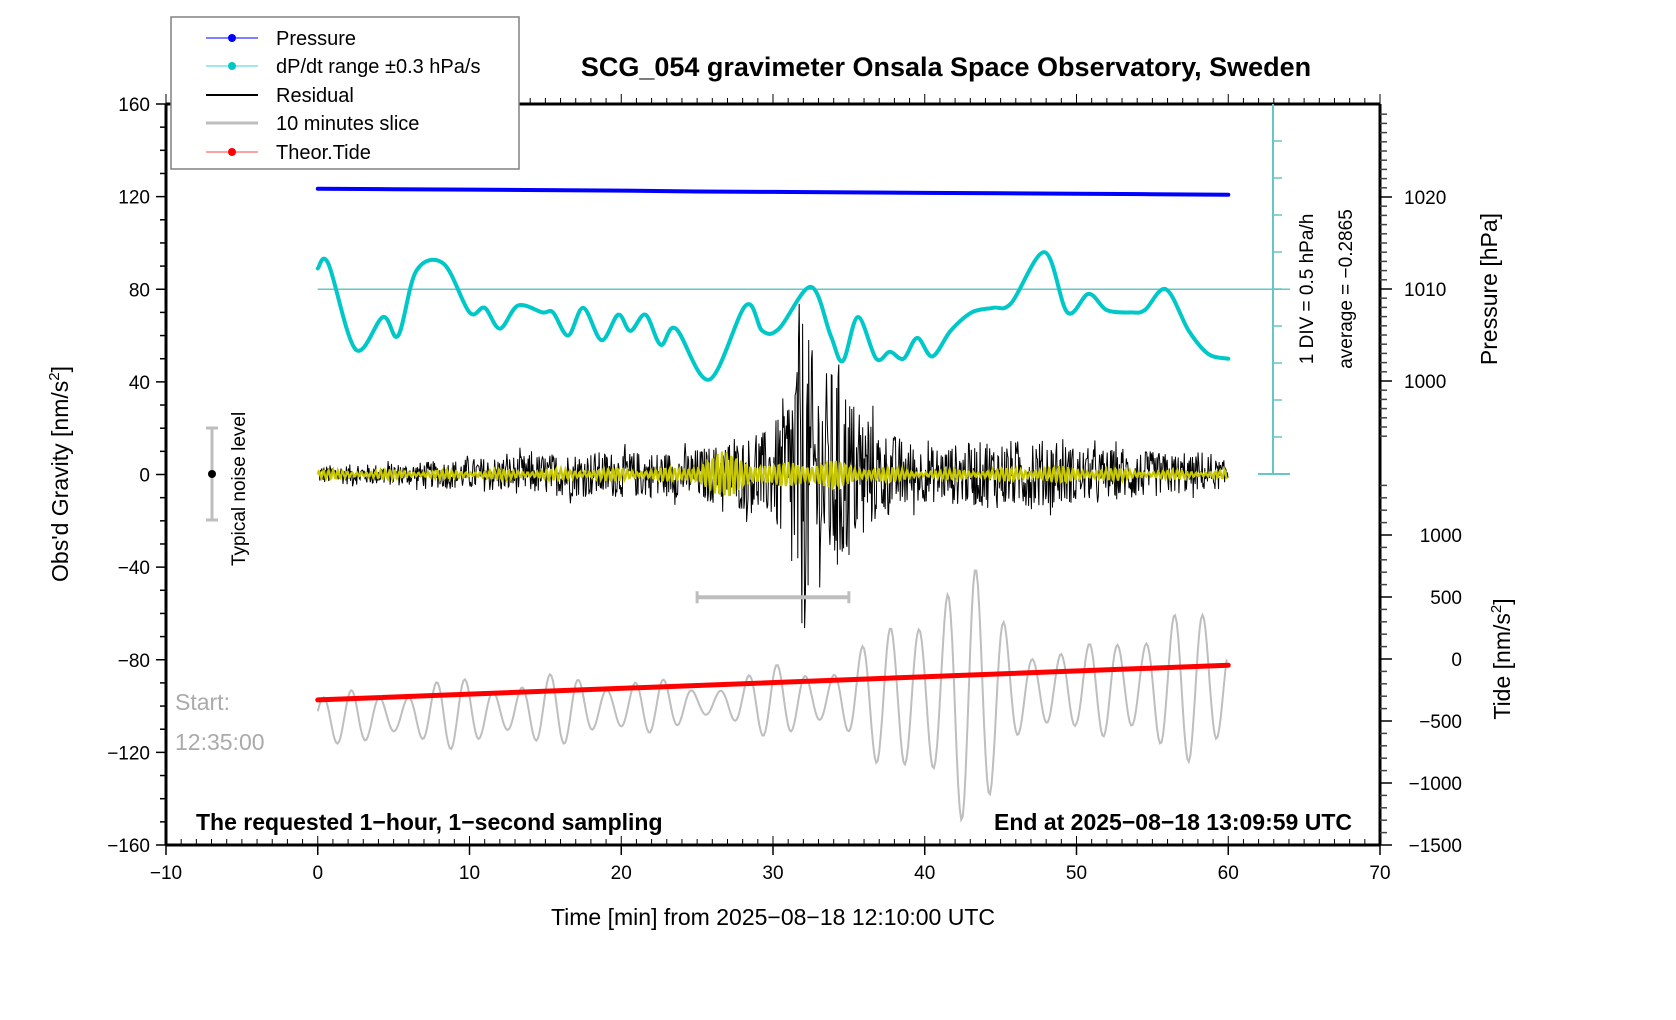 This screenshot has height=1020, width=1676. What do you see at coordinates (378, 67) in the screenshot?
I see `legend-label-dpdt: dP/dt range ±0.3 hPa/s` at bounding box center [378, 67].